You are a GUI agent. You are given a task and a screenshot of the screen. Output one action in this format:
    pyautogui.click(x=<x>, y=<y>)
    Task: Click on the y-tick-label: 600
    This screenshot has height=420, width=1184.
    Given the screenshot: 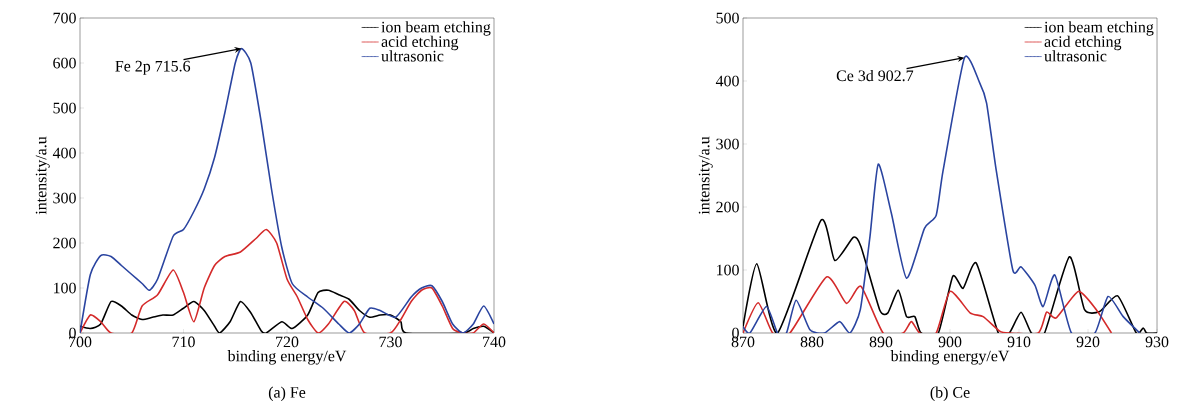 What is the action you would take?
    pyautogui.click(x=64, y=63)
    